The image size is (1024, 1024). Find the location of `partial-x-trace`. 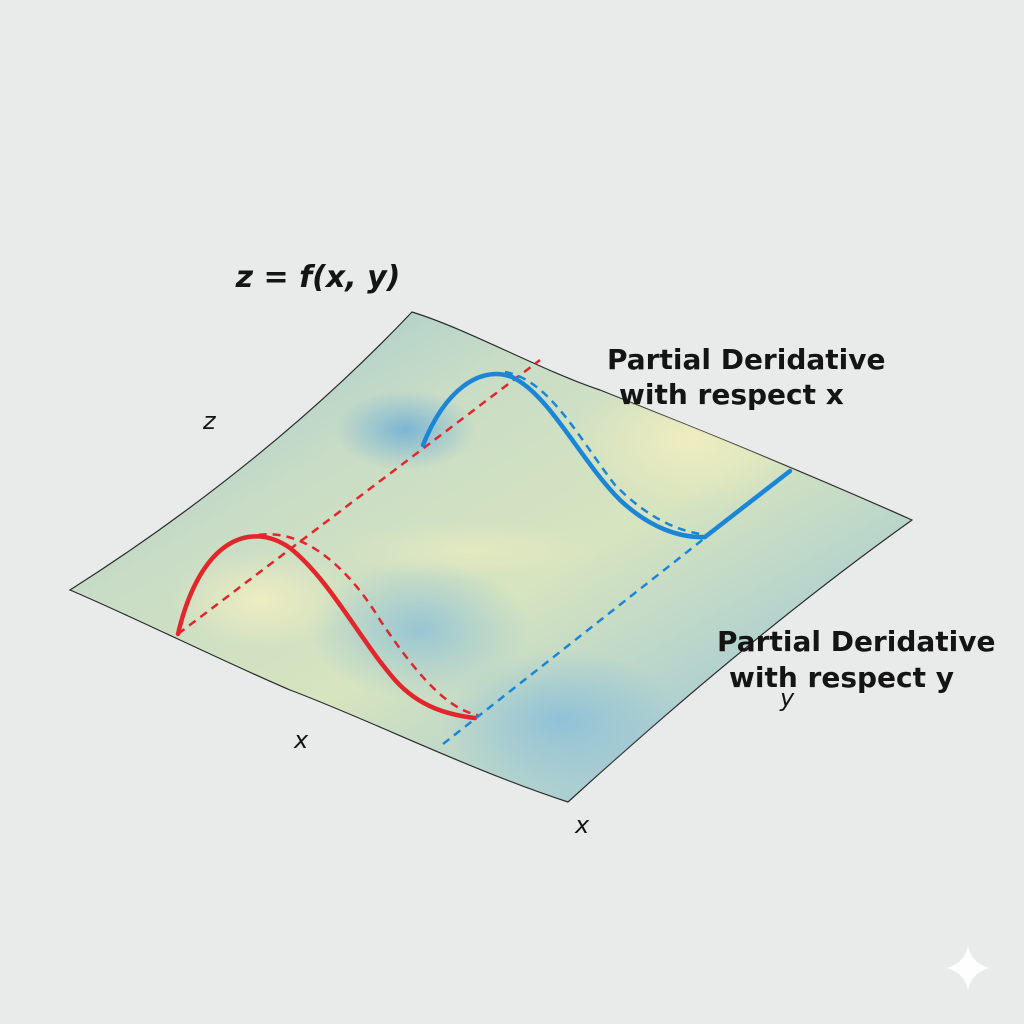

partial-x-trace is located at coordinates (358, 540).